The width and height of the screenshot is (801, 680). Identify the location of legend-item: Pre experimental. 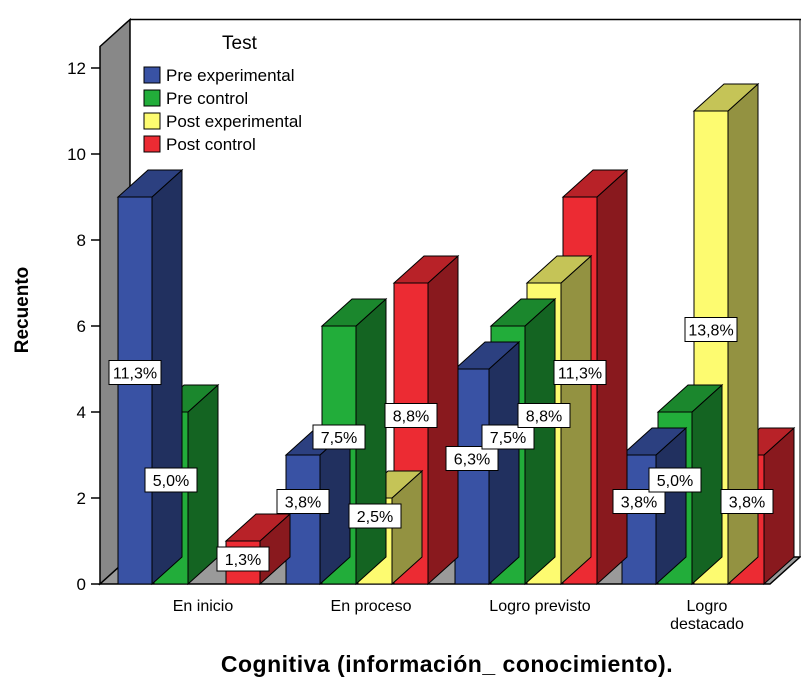
(219, 75).